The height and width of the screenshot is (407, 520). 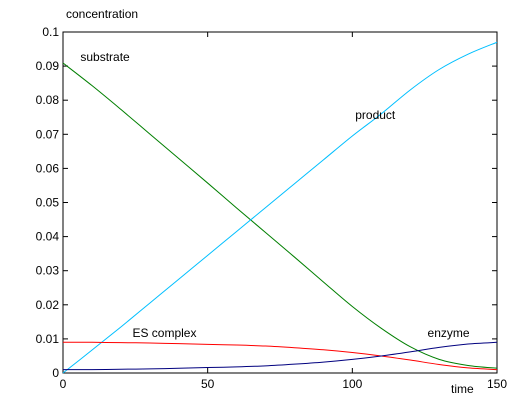 What do you see at coordinates (375, 115) in the screenshot?
I see `annotation-product: product` at bounding box center [375, 115].